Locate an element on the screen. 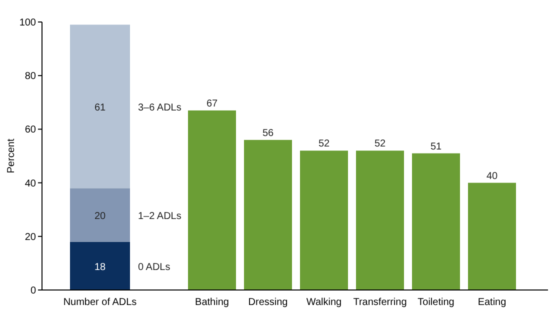  y-tick-label: 40 is located at coordinates (30, 184).